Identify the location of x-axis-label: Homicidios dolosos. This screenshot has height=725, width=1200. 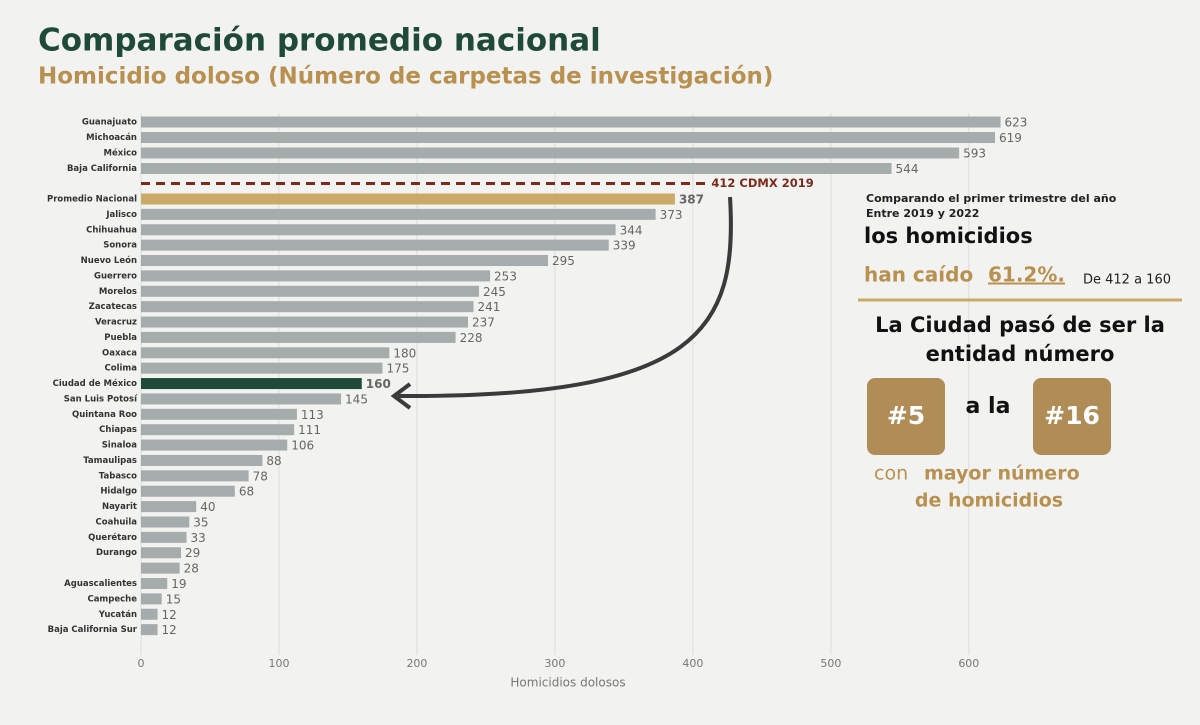
(567, 683).